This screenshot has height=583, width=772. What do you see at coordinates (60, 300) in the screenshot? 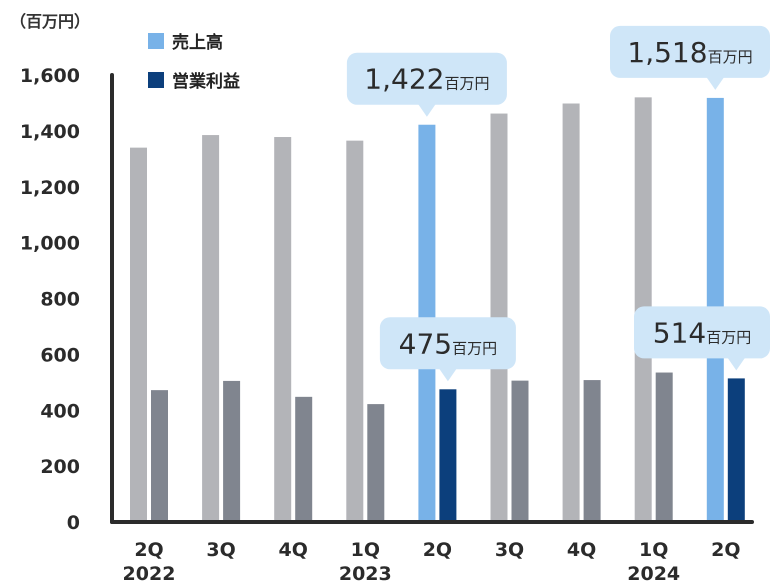
I see `y-tick-label: 800` at bounding box center [60, 300].